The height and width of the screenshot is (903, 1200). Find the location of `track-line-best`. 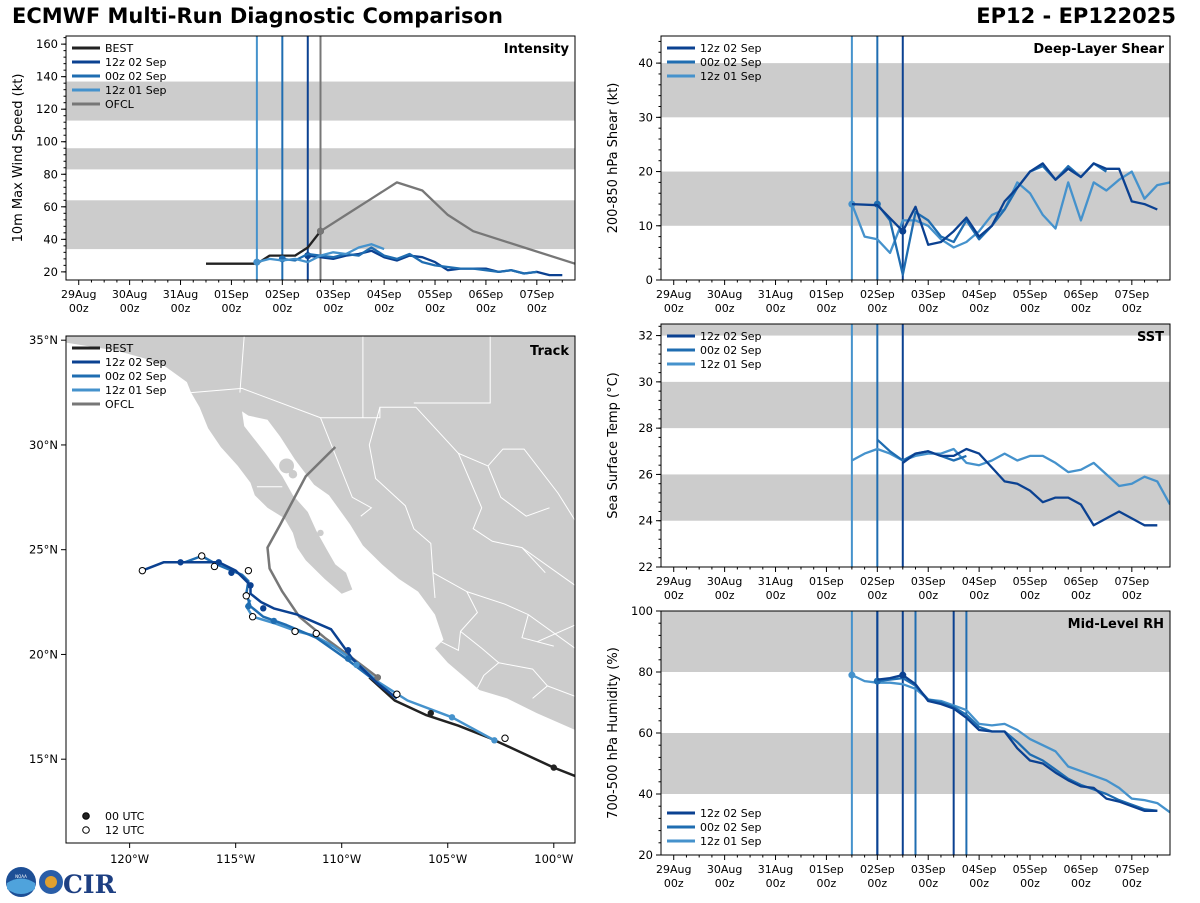

track-line-best is located at coordinates (471, 727).